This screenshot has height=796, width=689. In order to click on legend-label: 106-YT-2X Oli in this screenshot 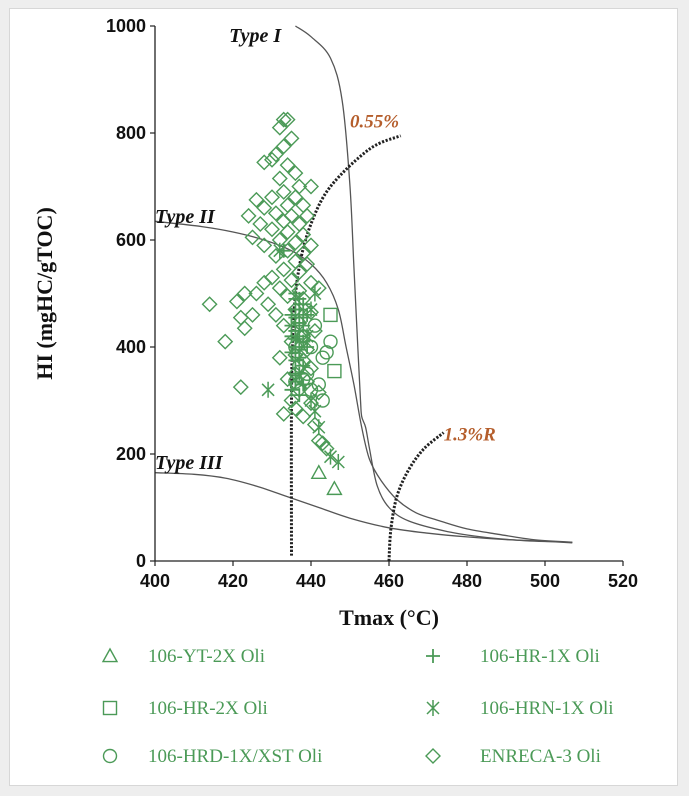, I will do `click(206, 656)`.